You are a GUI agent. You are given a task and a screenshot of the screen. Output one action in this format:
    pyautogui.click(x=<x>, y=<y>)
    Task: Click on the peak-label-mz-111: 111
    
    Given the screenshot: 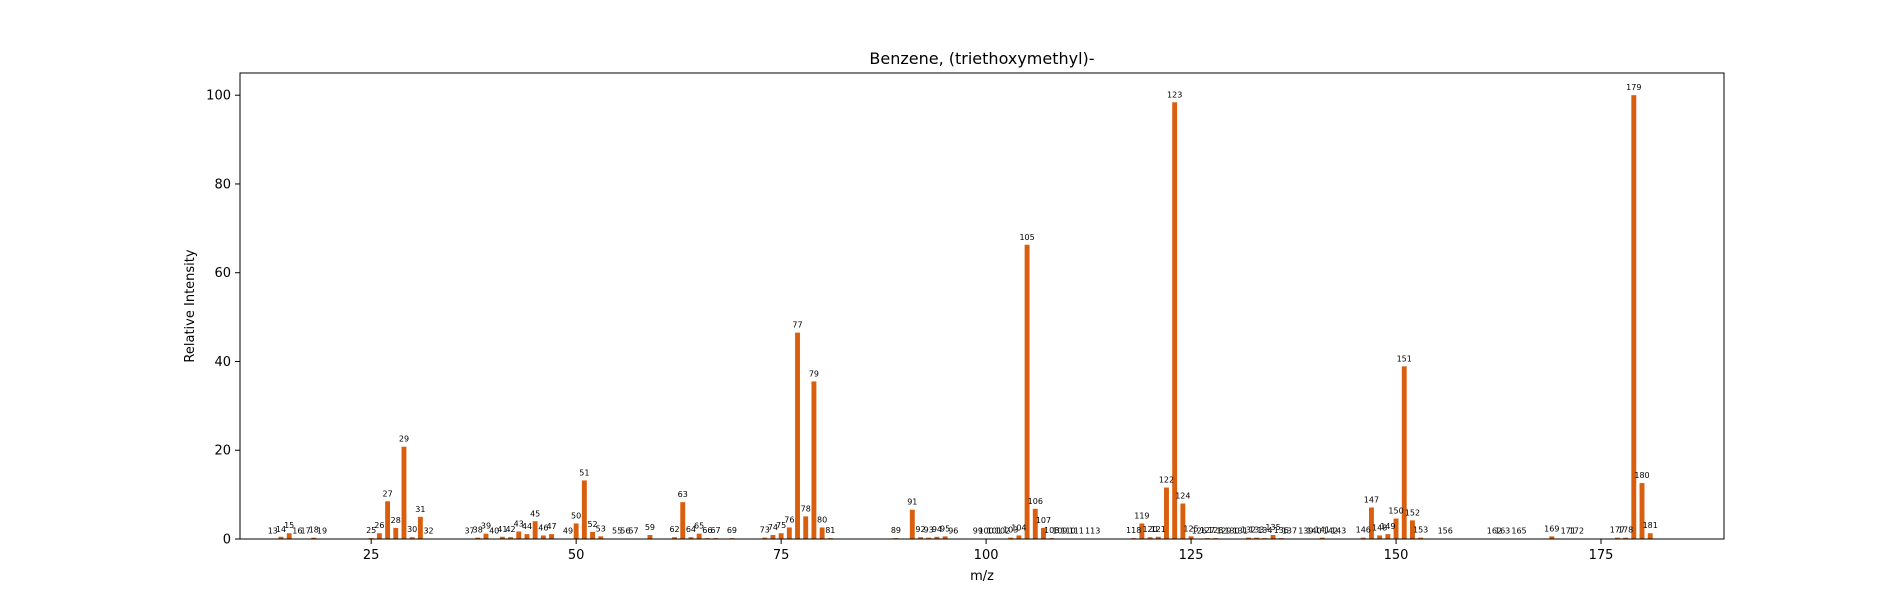 What is the action you would take?
    pyautogui.click(x=1076, y=531)
    